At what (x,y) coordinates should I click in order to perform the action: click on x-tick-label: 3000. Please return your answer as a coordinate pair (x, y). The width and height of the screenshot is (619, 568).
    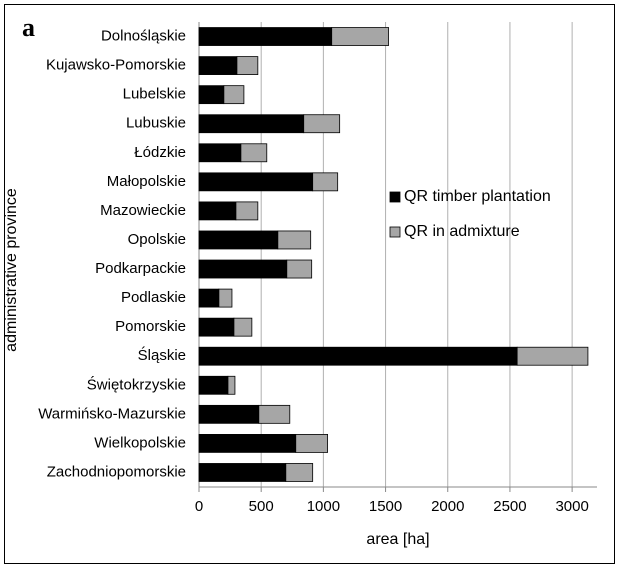
    Looking at the image, I should click on (571, 506).